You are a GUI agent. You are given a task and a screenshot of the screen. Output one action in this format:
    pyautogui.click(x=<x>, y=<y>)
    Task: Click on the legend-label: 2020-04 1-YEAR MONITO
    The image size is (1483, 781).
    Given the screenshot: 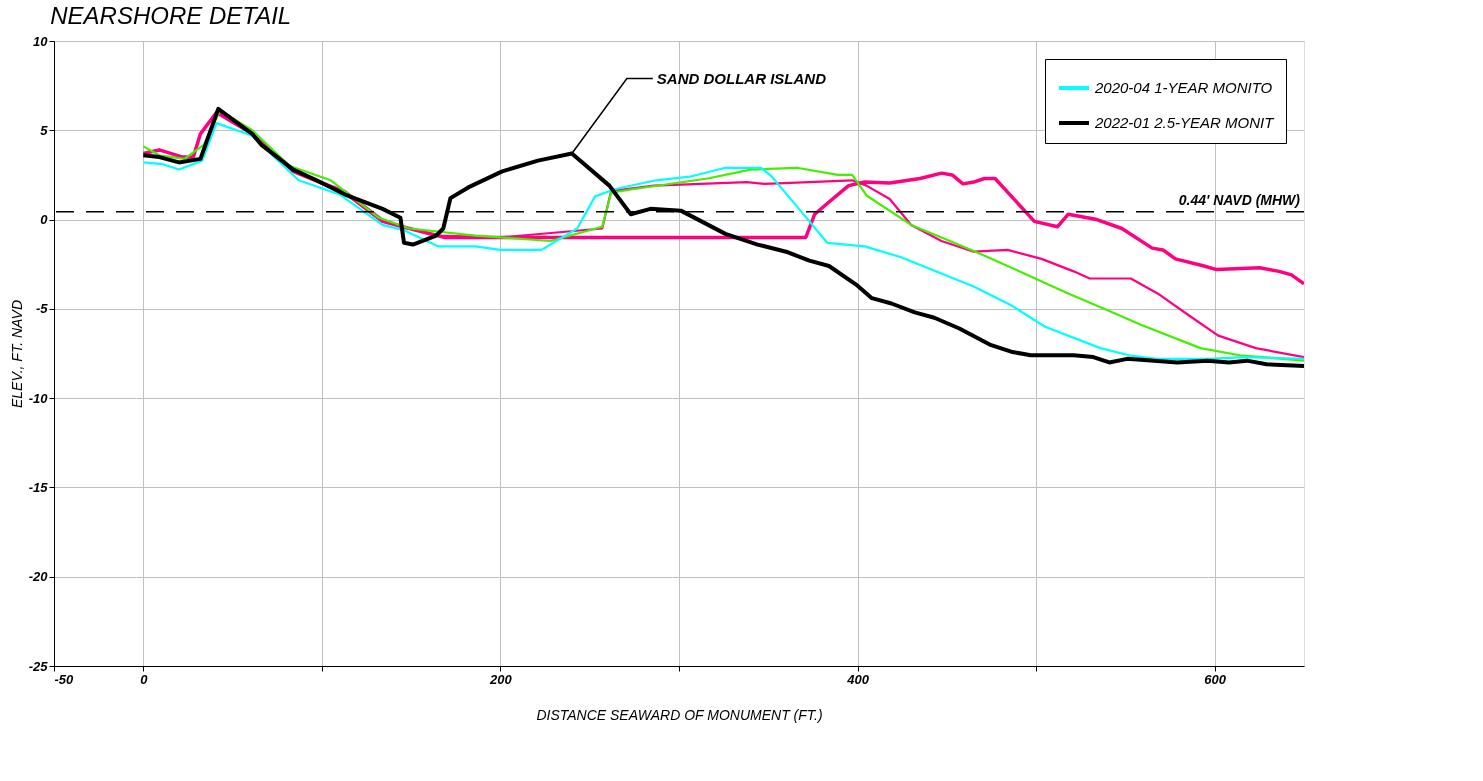 What is the action you would take?
    pyautogui.click(x=1183, y=87)
    